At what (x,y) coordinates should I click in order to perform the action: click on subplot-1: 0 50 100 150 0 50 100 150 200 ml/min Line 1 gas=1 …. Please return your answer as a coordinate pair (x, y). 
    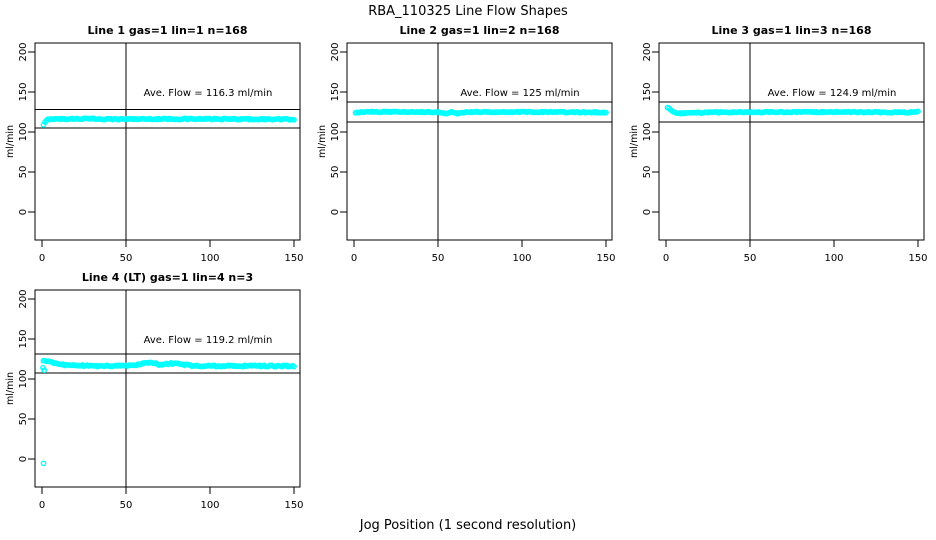
    Looking at the image, I should click on (154, 144).